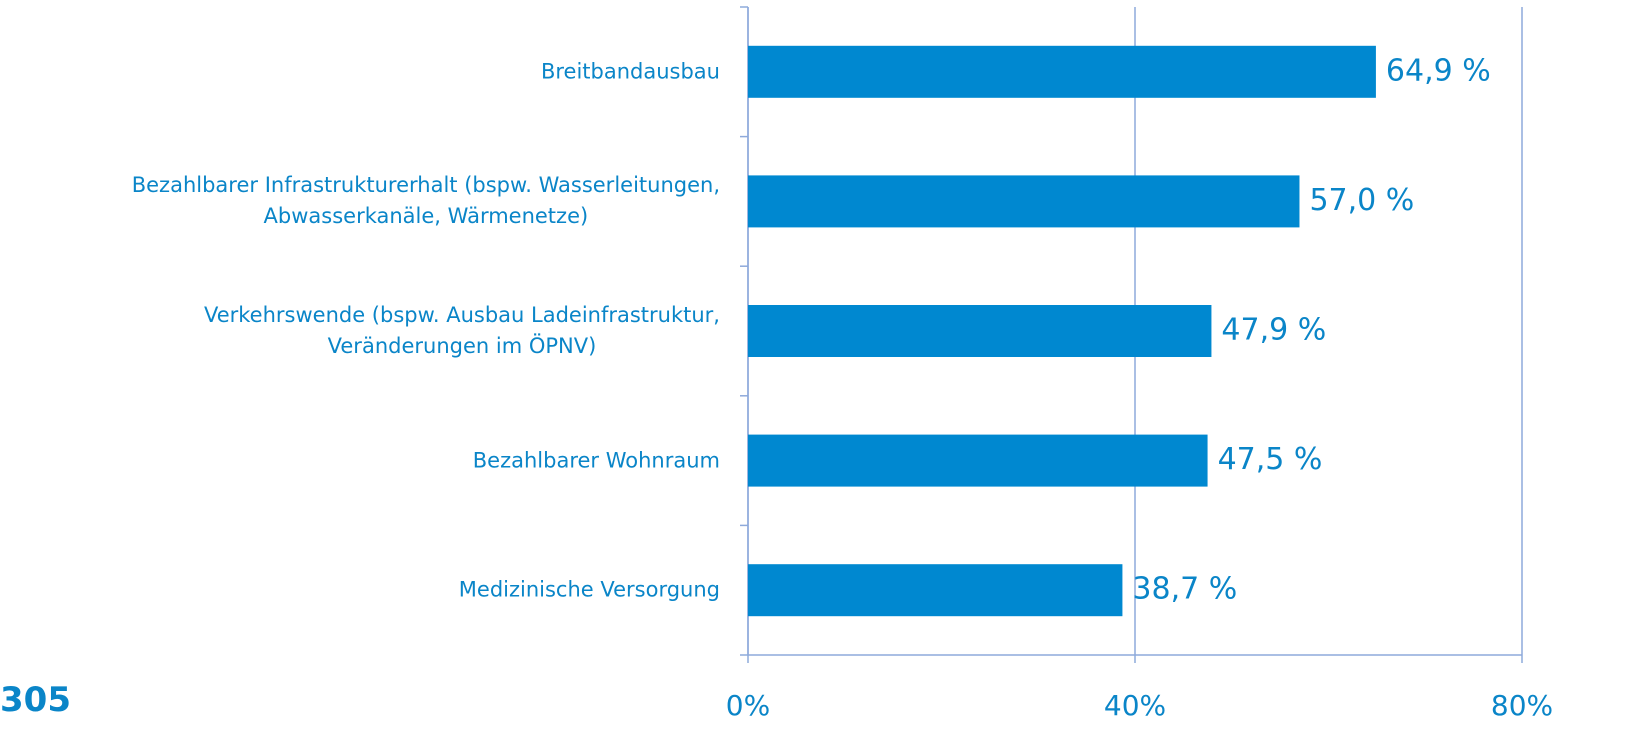 The image size is (1628, 750). I want to click on x-tick-label: 40%, so click(1135, 705).